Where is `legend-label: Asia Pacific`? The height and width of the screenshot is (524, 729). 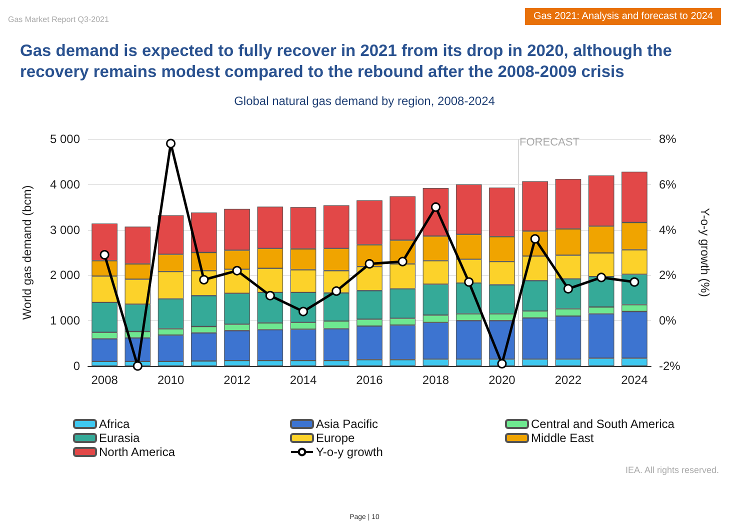
legend-label: Asia Pacific is located at coordinates (347, 424).